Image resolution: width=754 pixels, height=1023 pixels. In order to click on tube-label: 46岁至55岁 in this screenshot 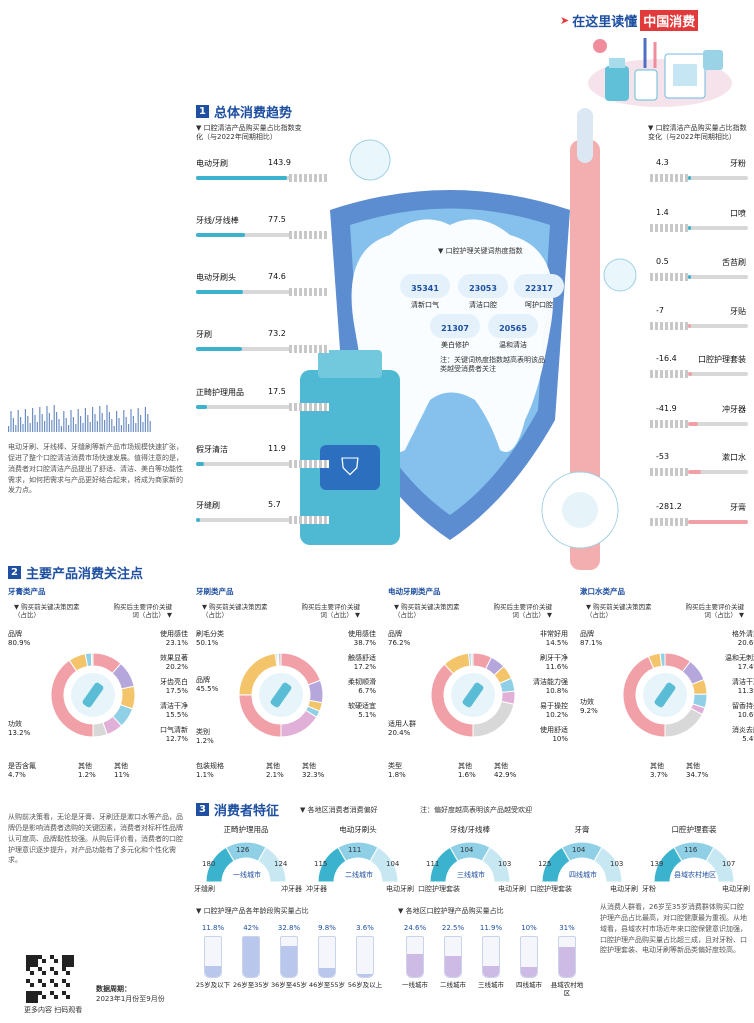, I will do `click(327, 985)`.